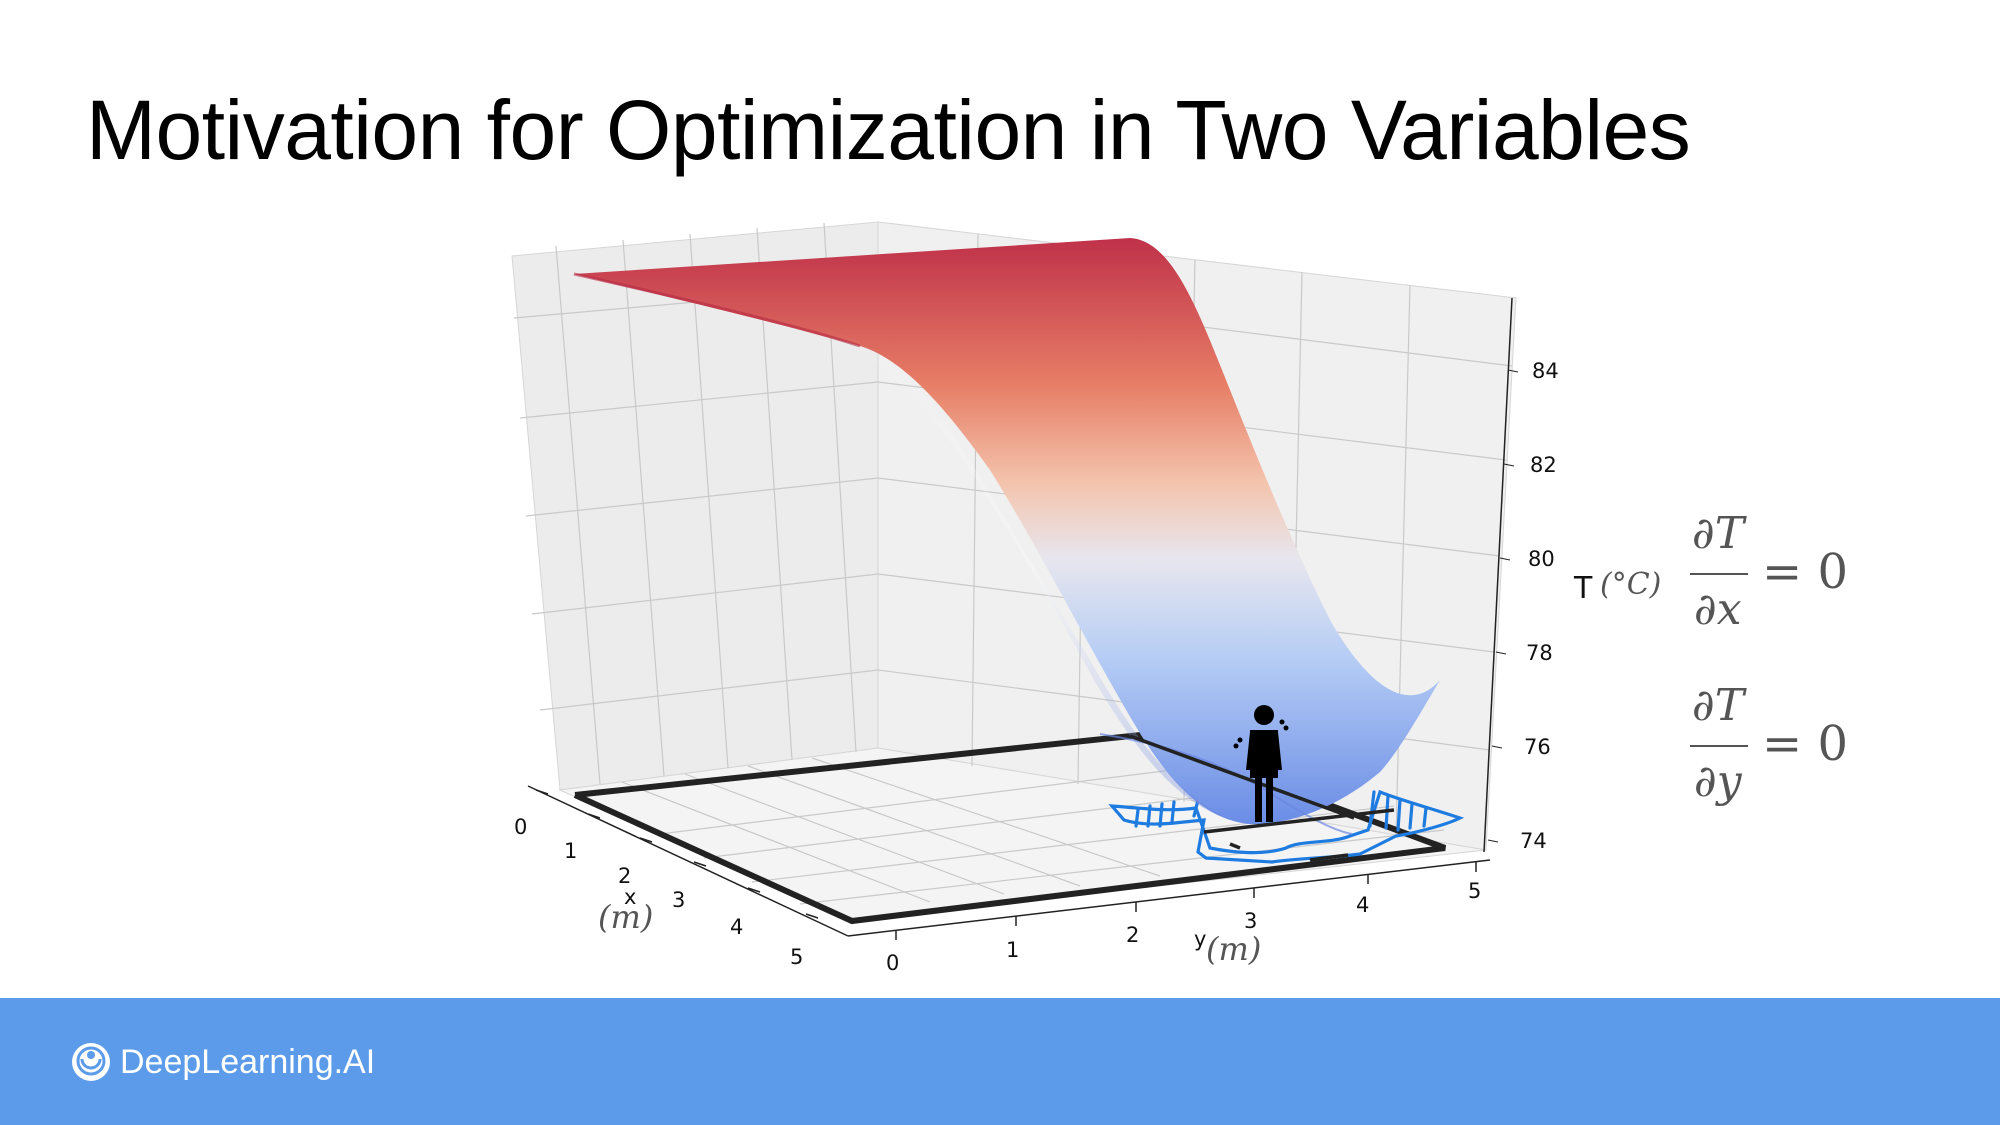 The width and height of the screenshot is (2000, 1125). I want to click on eq2-equals: = 0, so click(1805, 744).